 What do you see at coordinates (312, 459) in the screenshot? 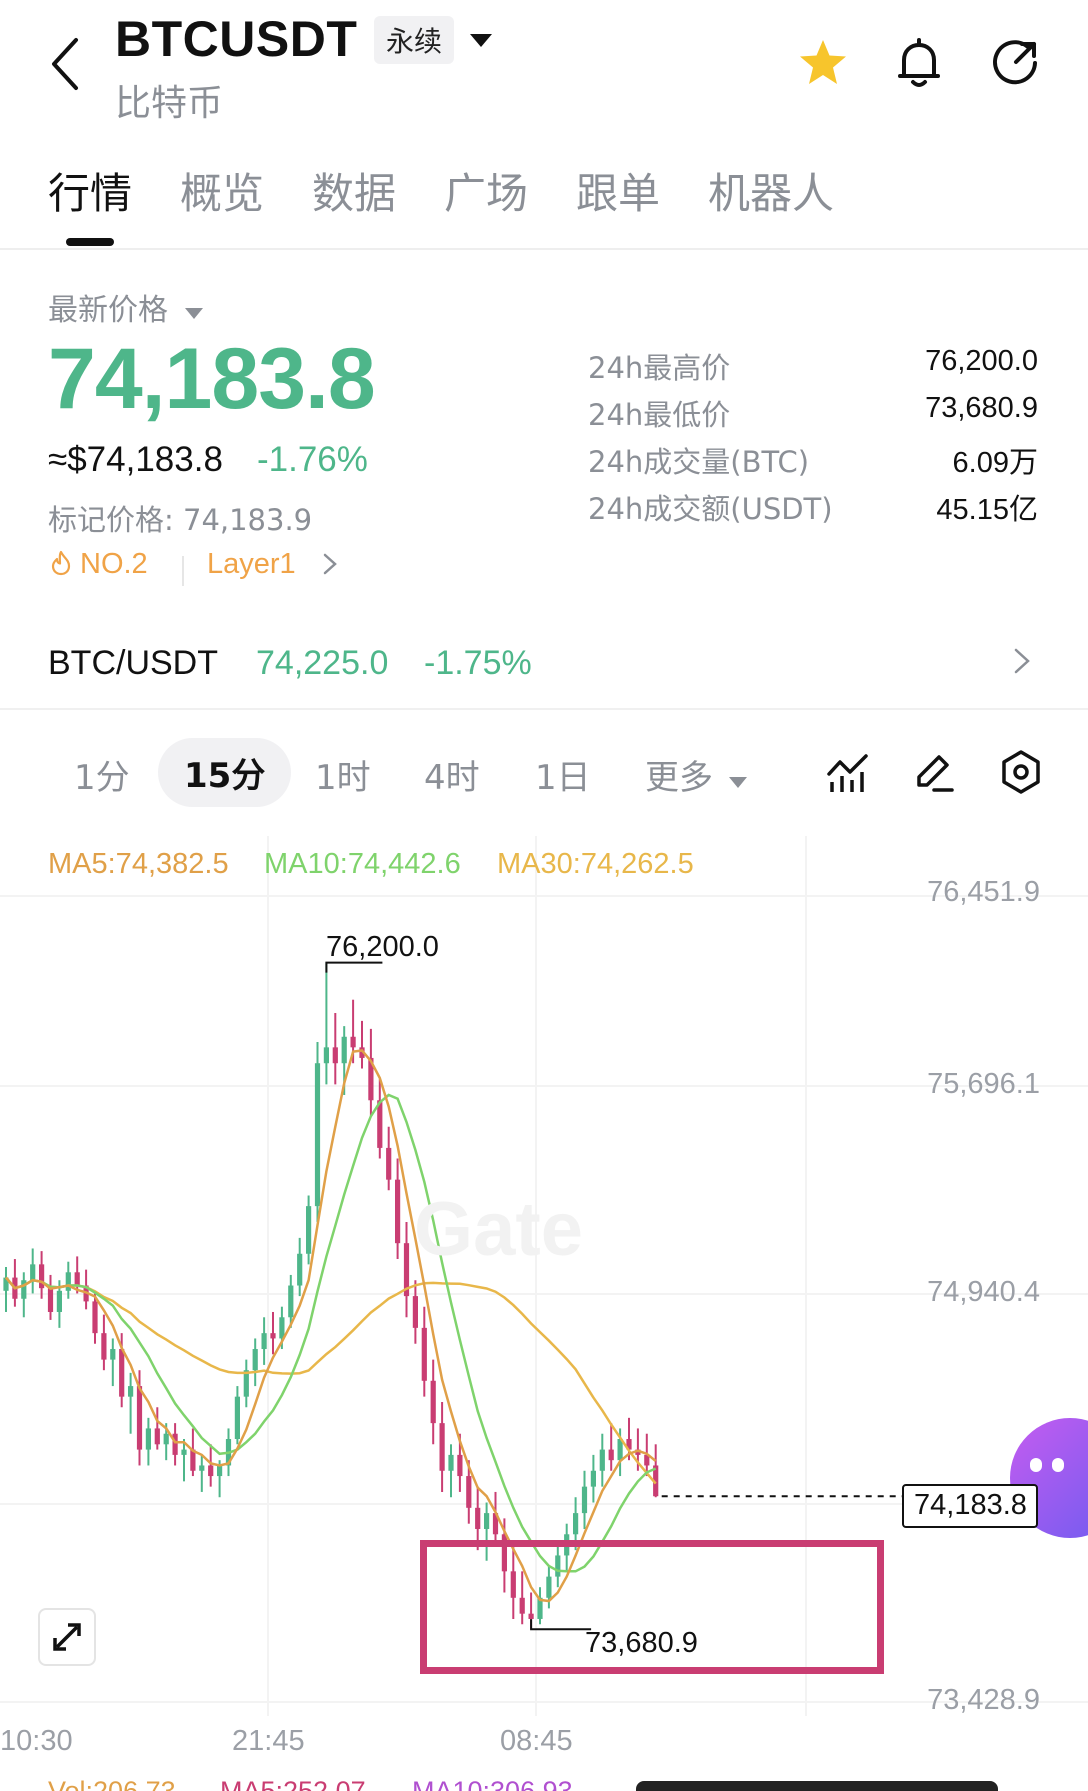
I see `price-change: -1.76%` at bounding box center [312, 459].